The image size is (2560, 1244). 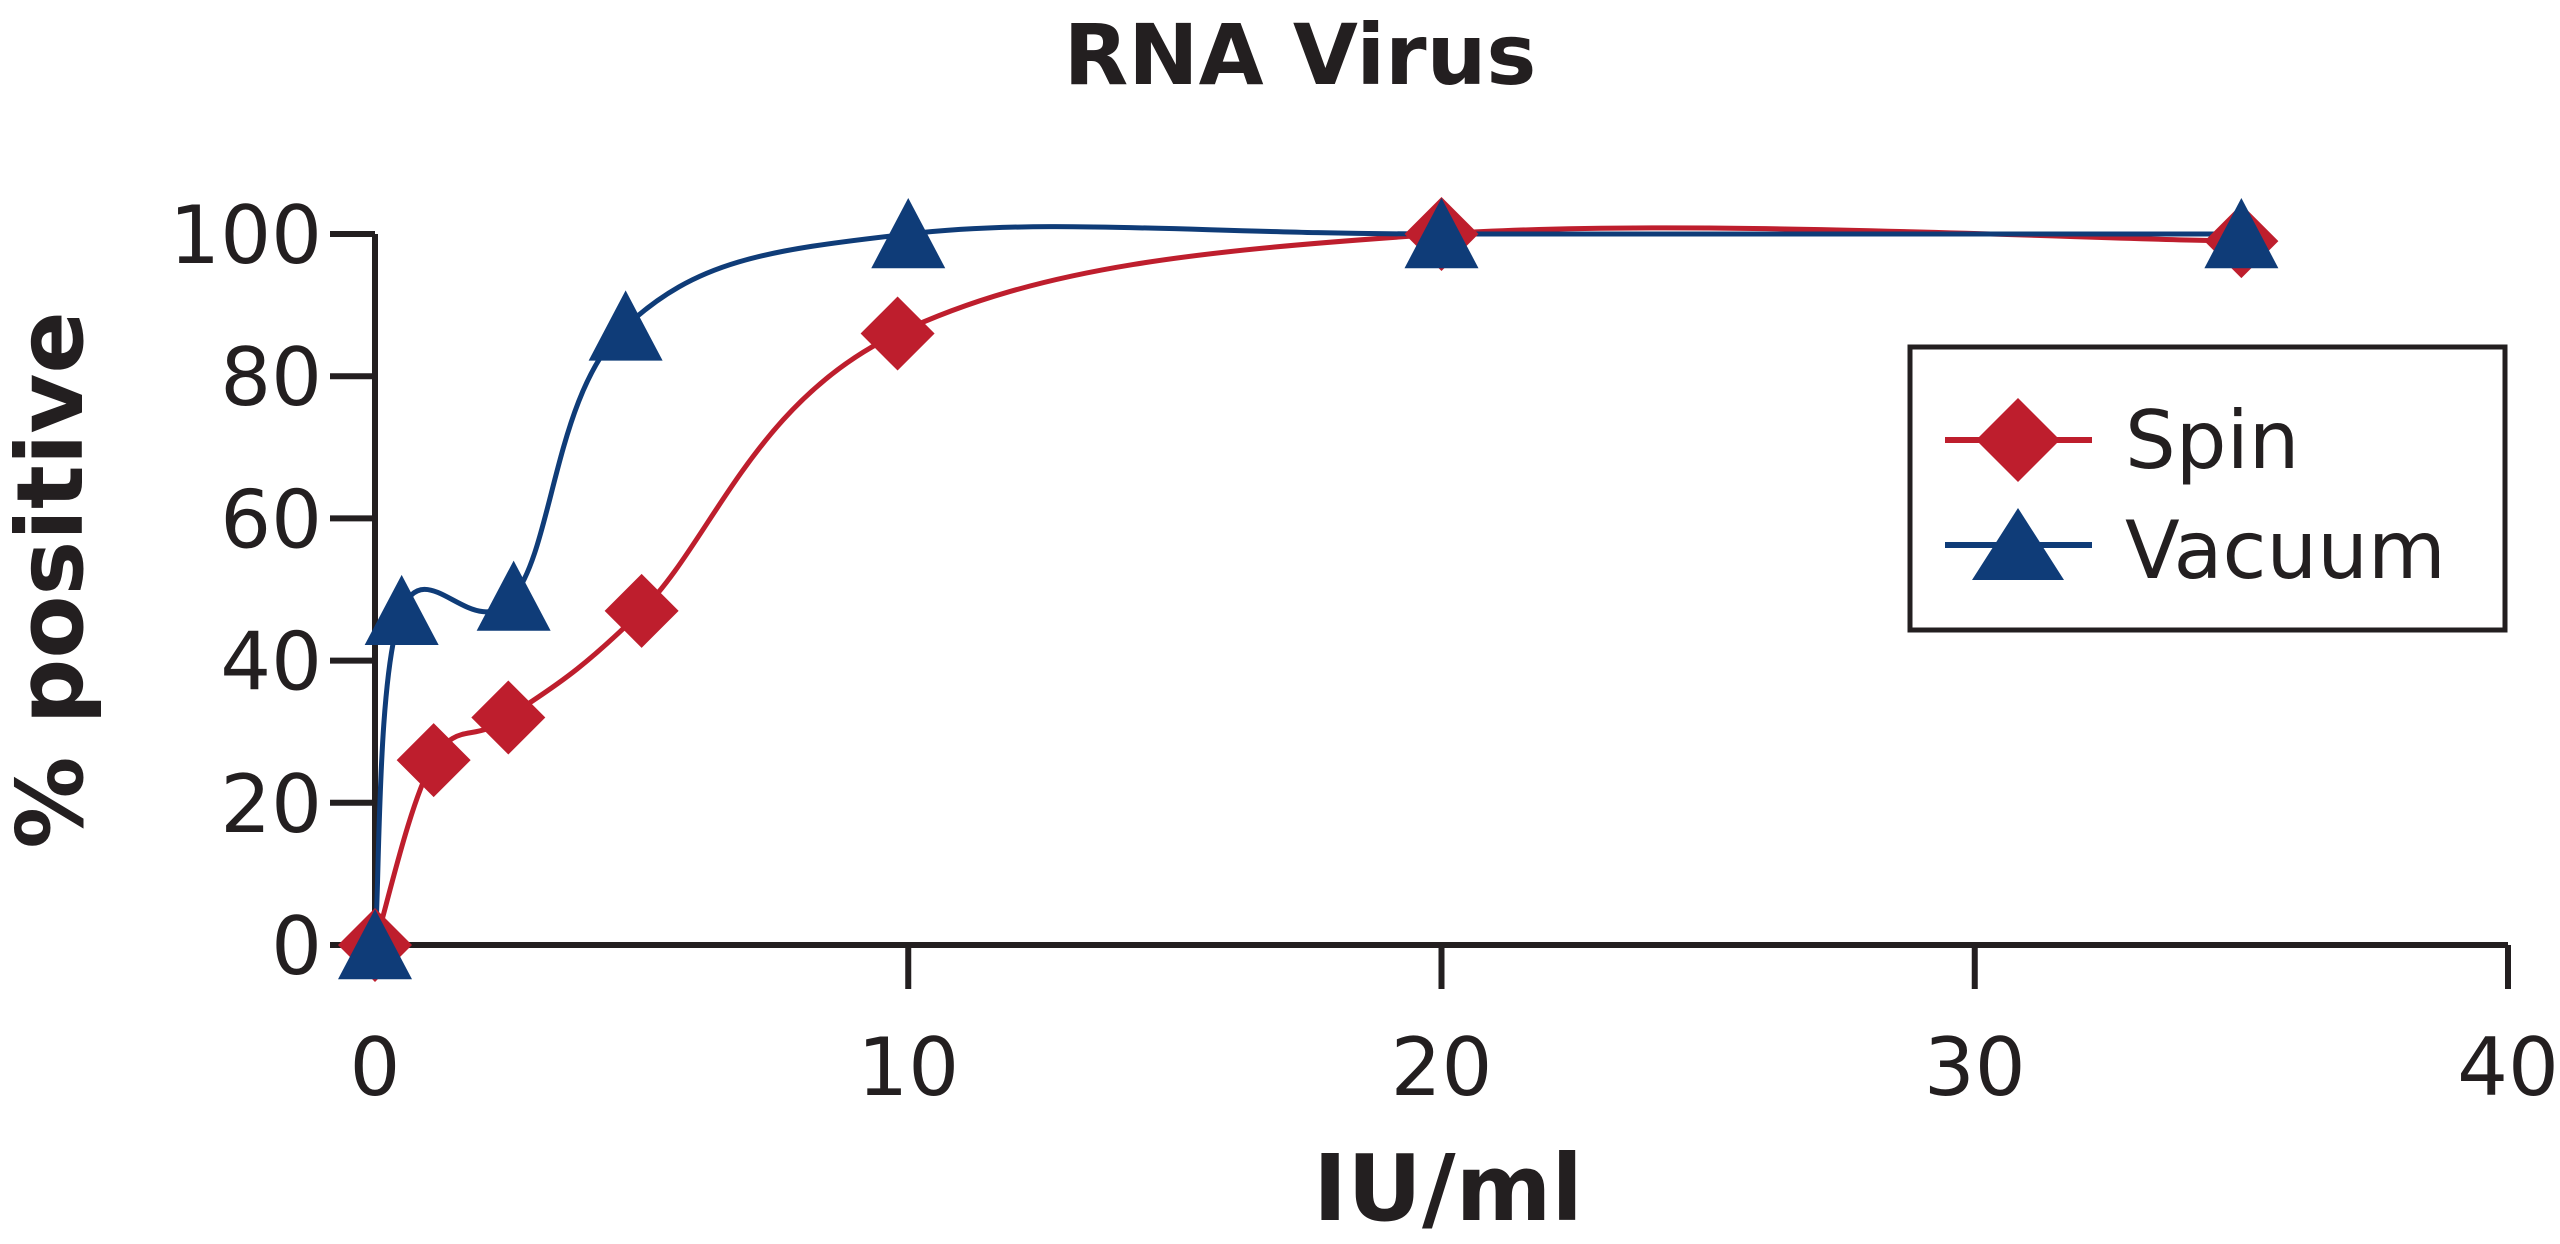 What do you see at coordinates (1442, 1067) in the screenshot?
I see `x-tick-label: 20` at bounding box center [1442, 1067].